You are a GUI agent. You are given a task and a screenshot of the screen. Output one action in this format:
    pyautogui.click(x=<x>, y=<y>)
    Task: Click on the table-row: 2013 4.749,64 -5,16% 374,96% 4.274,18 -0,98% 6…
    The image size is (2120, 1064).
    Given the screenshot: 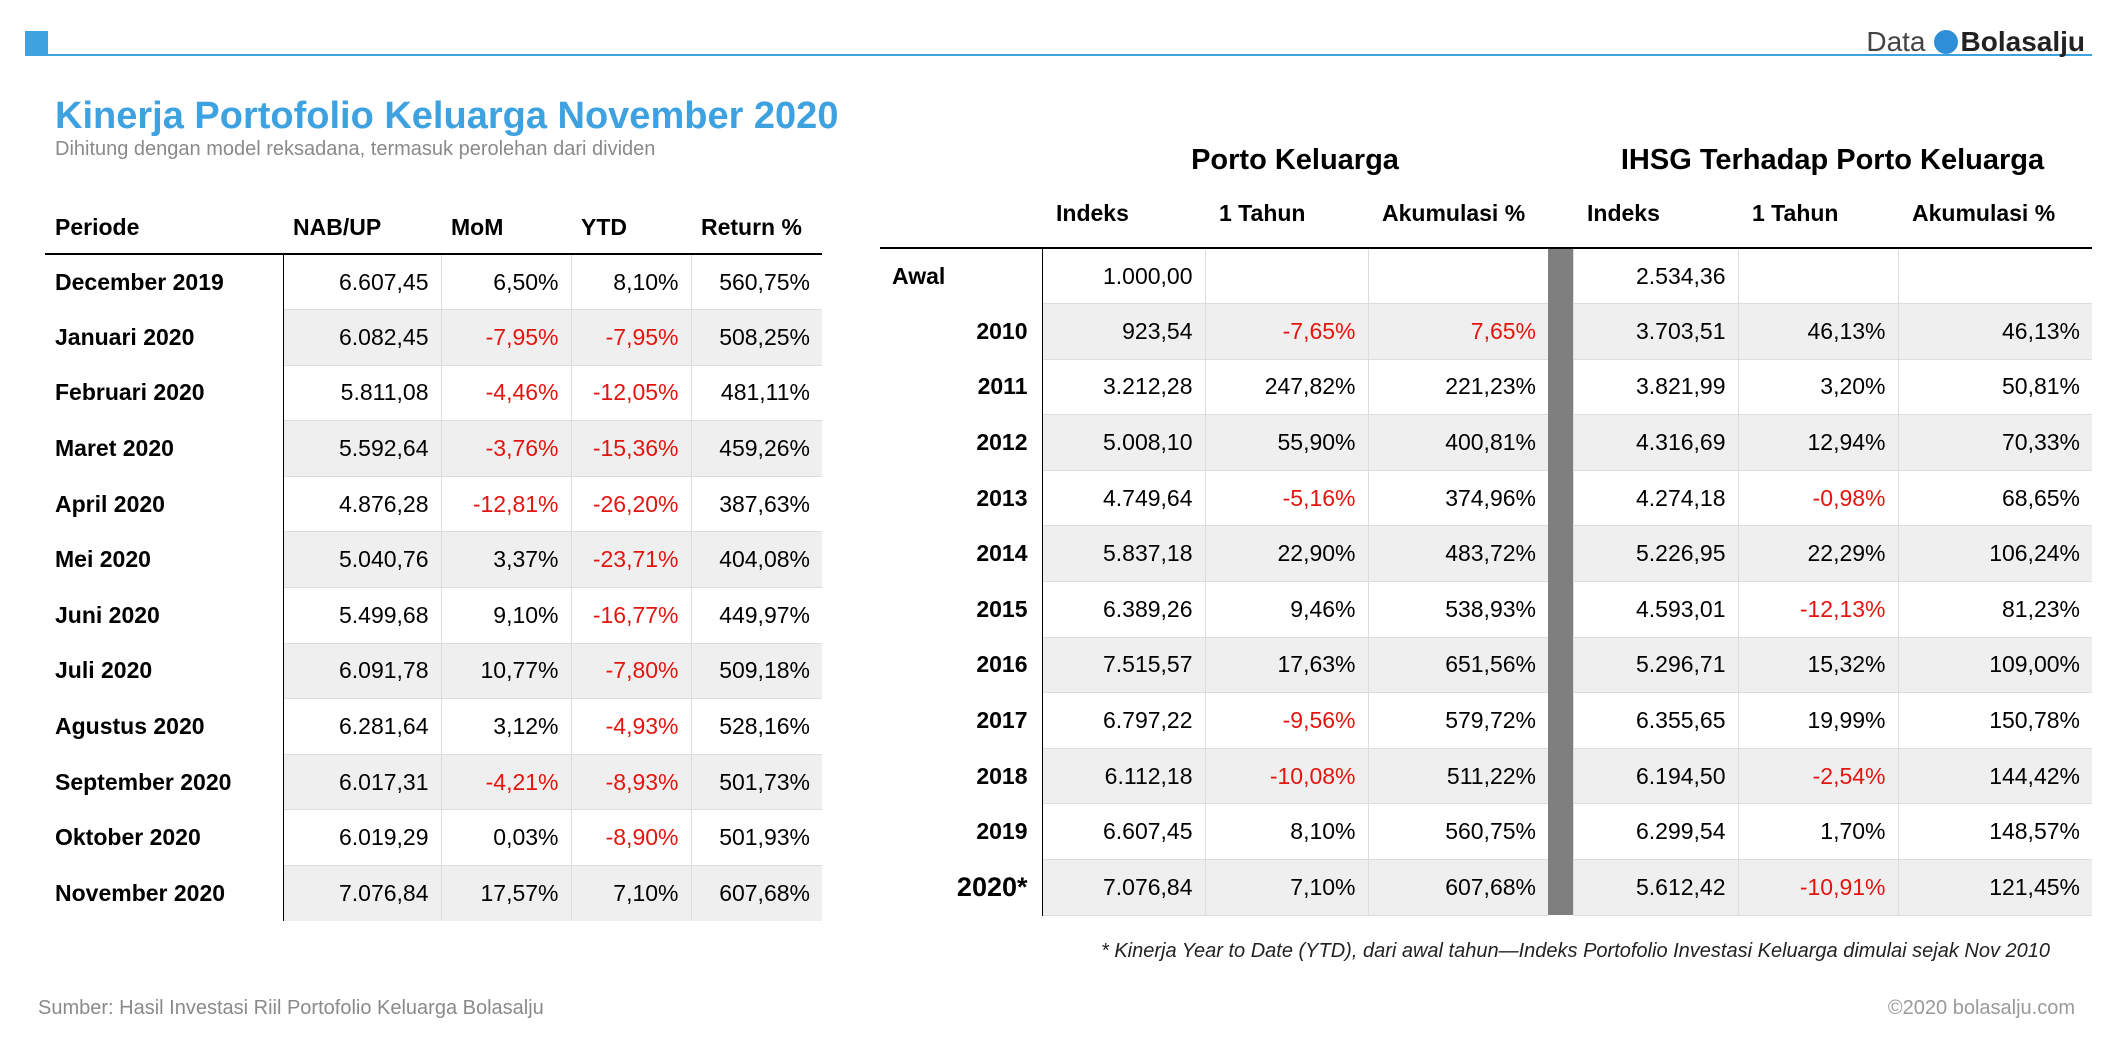 What is the action you would take?
    pyautogui.click(x=1486, y=498)
    